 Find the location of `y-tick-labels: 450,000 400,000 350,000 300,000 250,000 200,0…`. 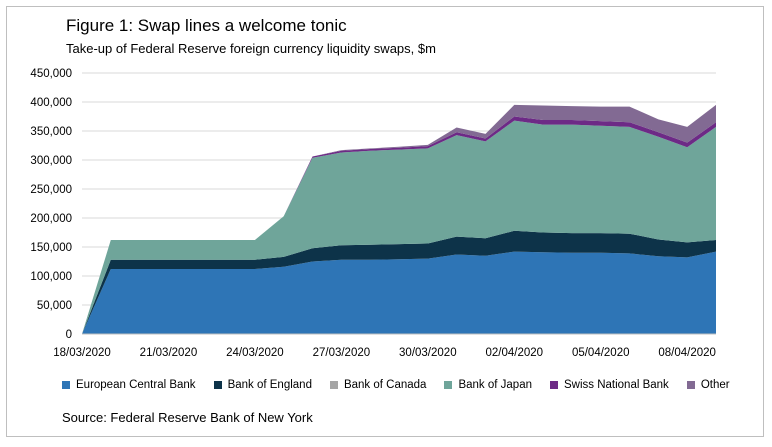

y-tick-labels: 450,000 400,000 350,000 300,000 250,000 200,0… is located at coordinates (51, 204).